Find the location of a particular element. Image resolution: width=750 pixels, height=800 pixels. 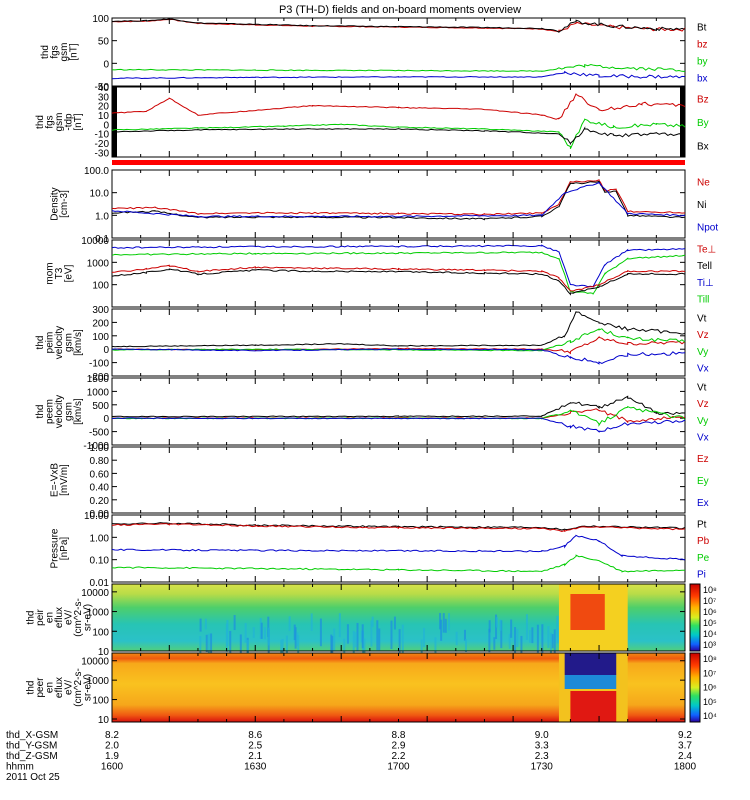

peir-spec-ylabel: sr-eV) is located at coordinates (88, 617).